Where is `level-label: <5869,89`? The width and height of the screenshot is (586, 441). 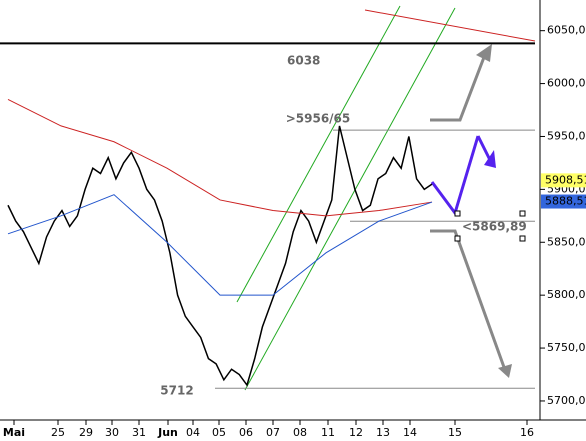 level-label: <5869,89 is located at coordinates (494, 227).